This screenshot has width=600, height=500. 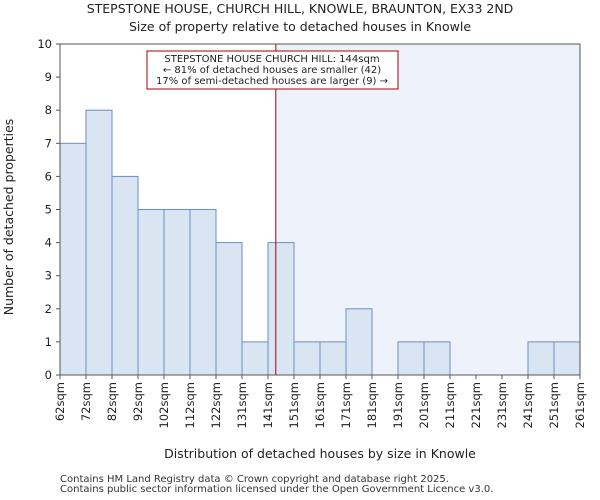 What do you see at coordinates (567, 358) in the screenshot?
I see `bar-251sqm` at bounding box center [567, 358].